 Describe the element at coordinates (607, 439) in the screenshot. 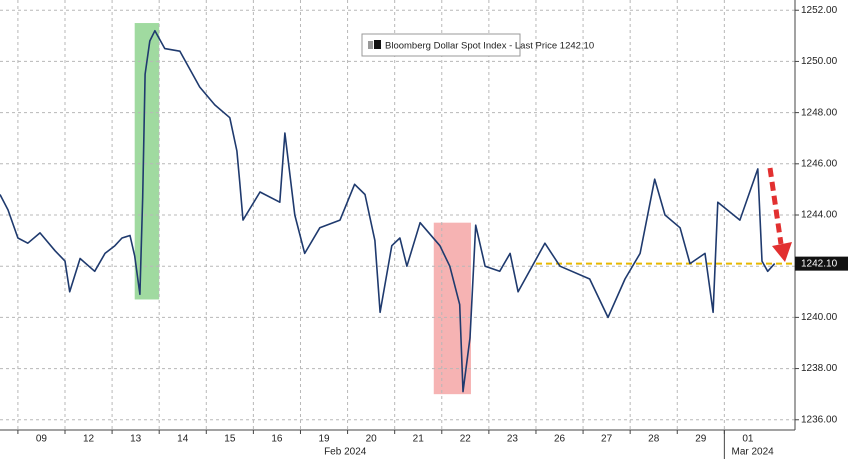

I see `x-tick-label: 27` at that location.